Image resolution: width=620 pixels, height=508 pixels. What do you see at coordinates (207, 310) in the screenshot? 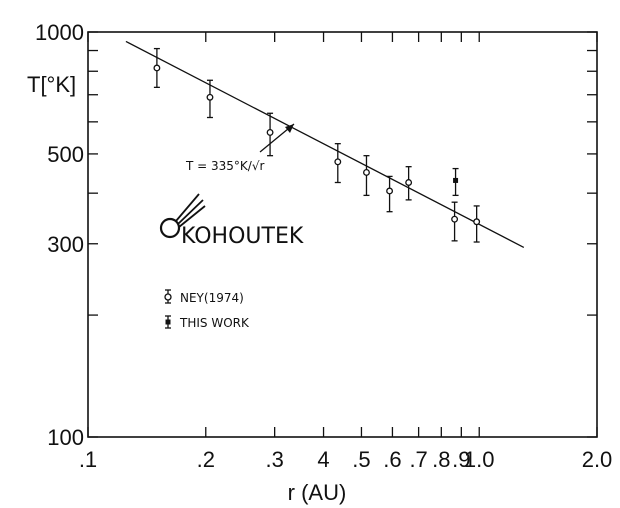
I see `legend: NEY(1974) THIS WORK` at bounding box center [207, 310].